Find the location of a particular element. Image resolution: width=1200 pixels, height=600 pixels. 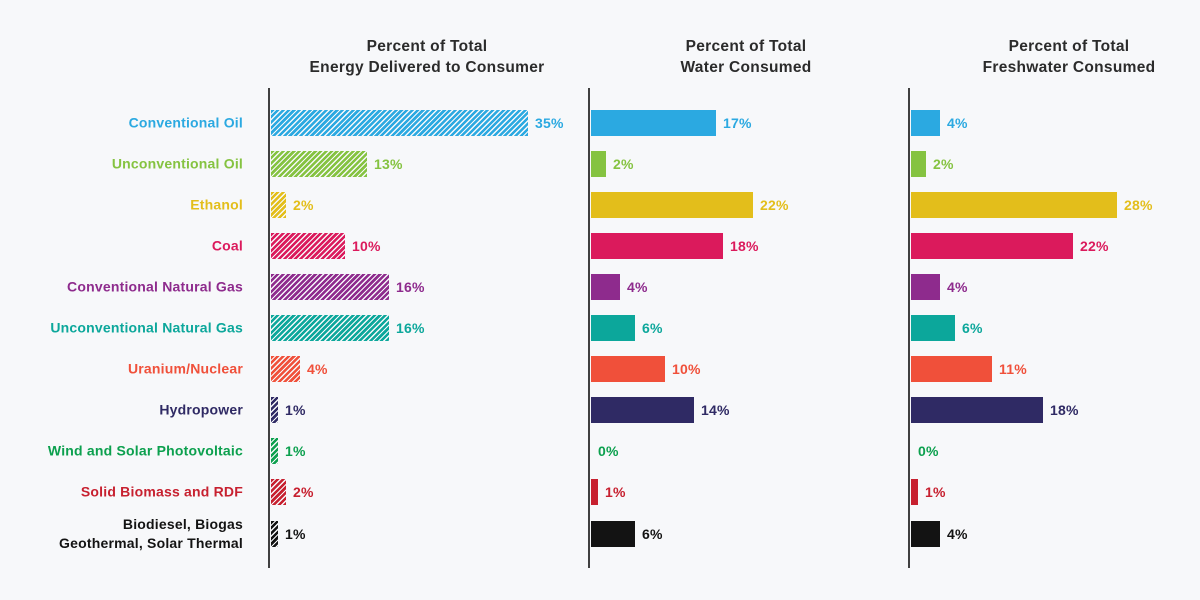

bar-value-label: 14% is located at coordinates (715, 410).